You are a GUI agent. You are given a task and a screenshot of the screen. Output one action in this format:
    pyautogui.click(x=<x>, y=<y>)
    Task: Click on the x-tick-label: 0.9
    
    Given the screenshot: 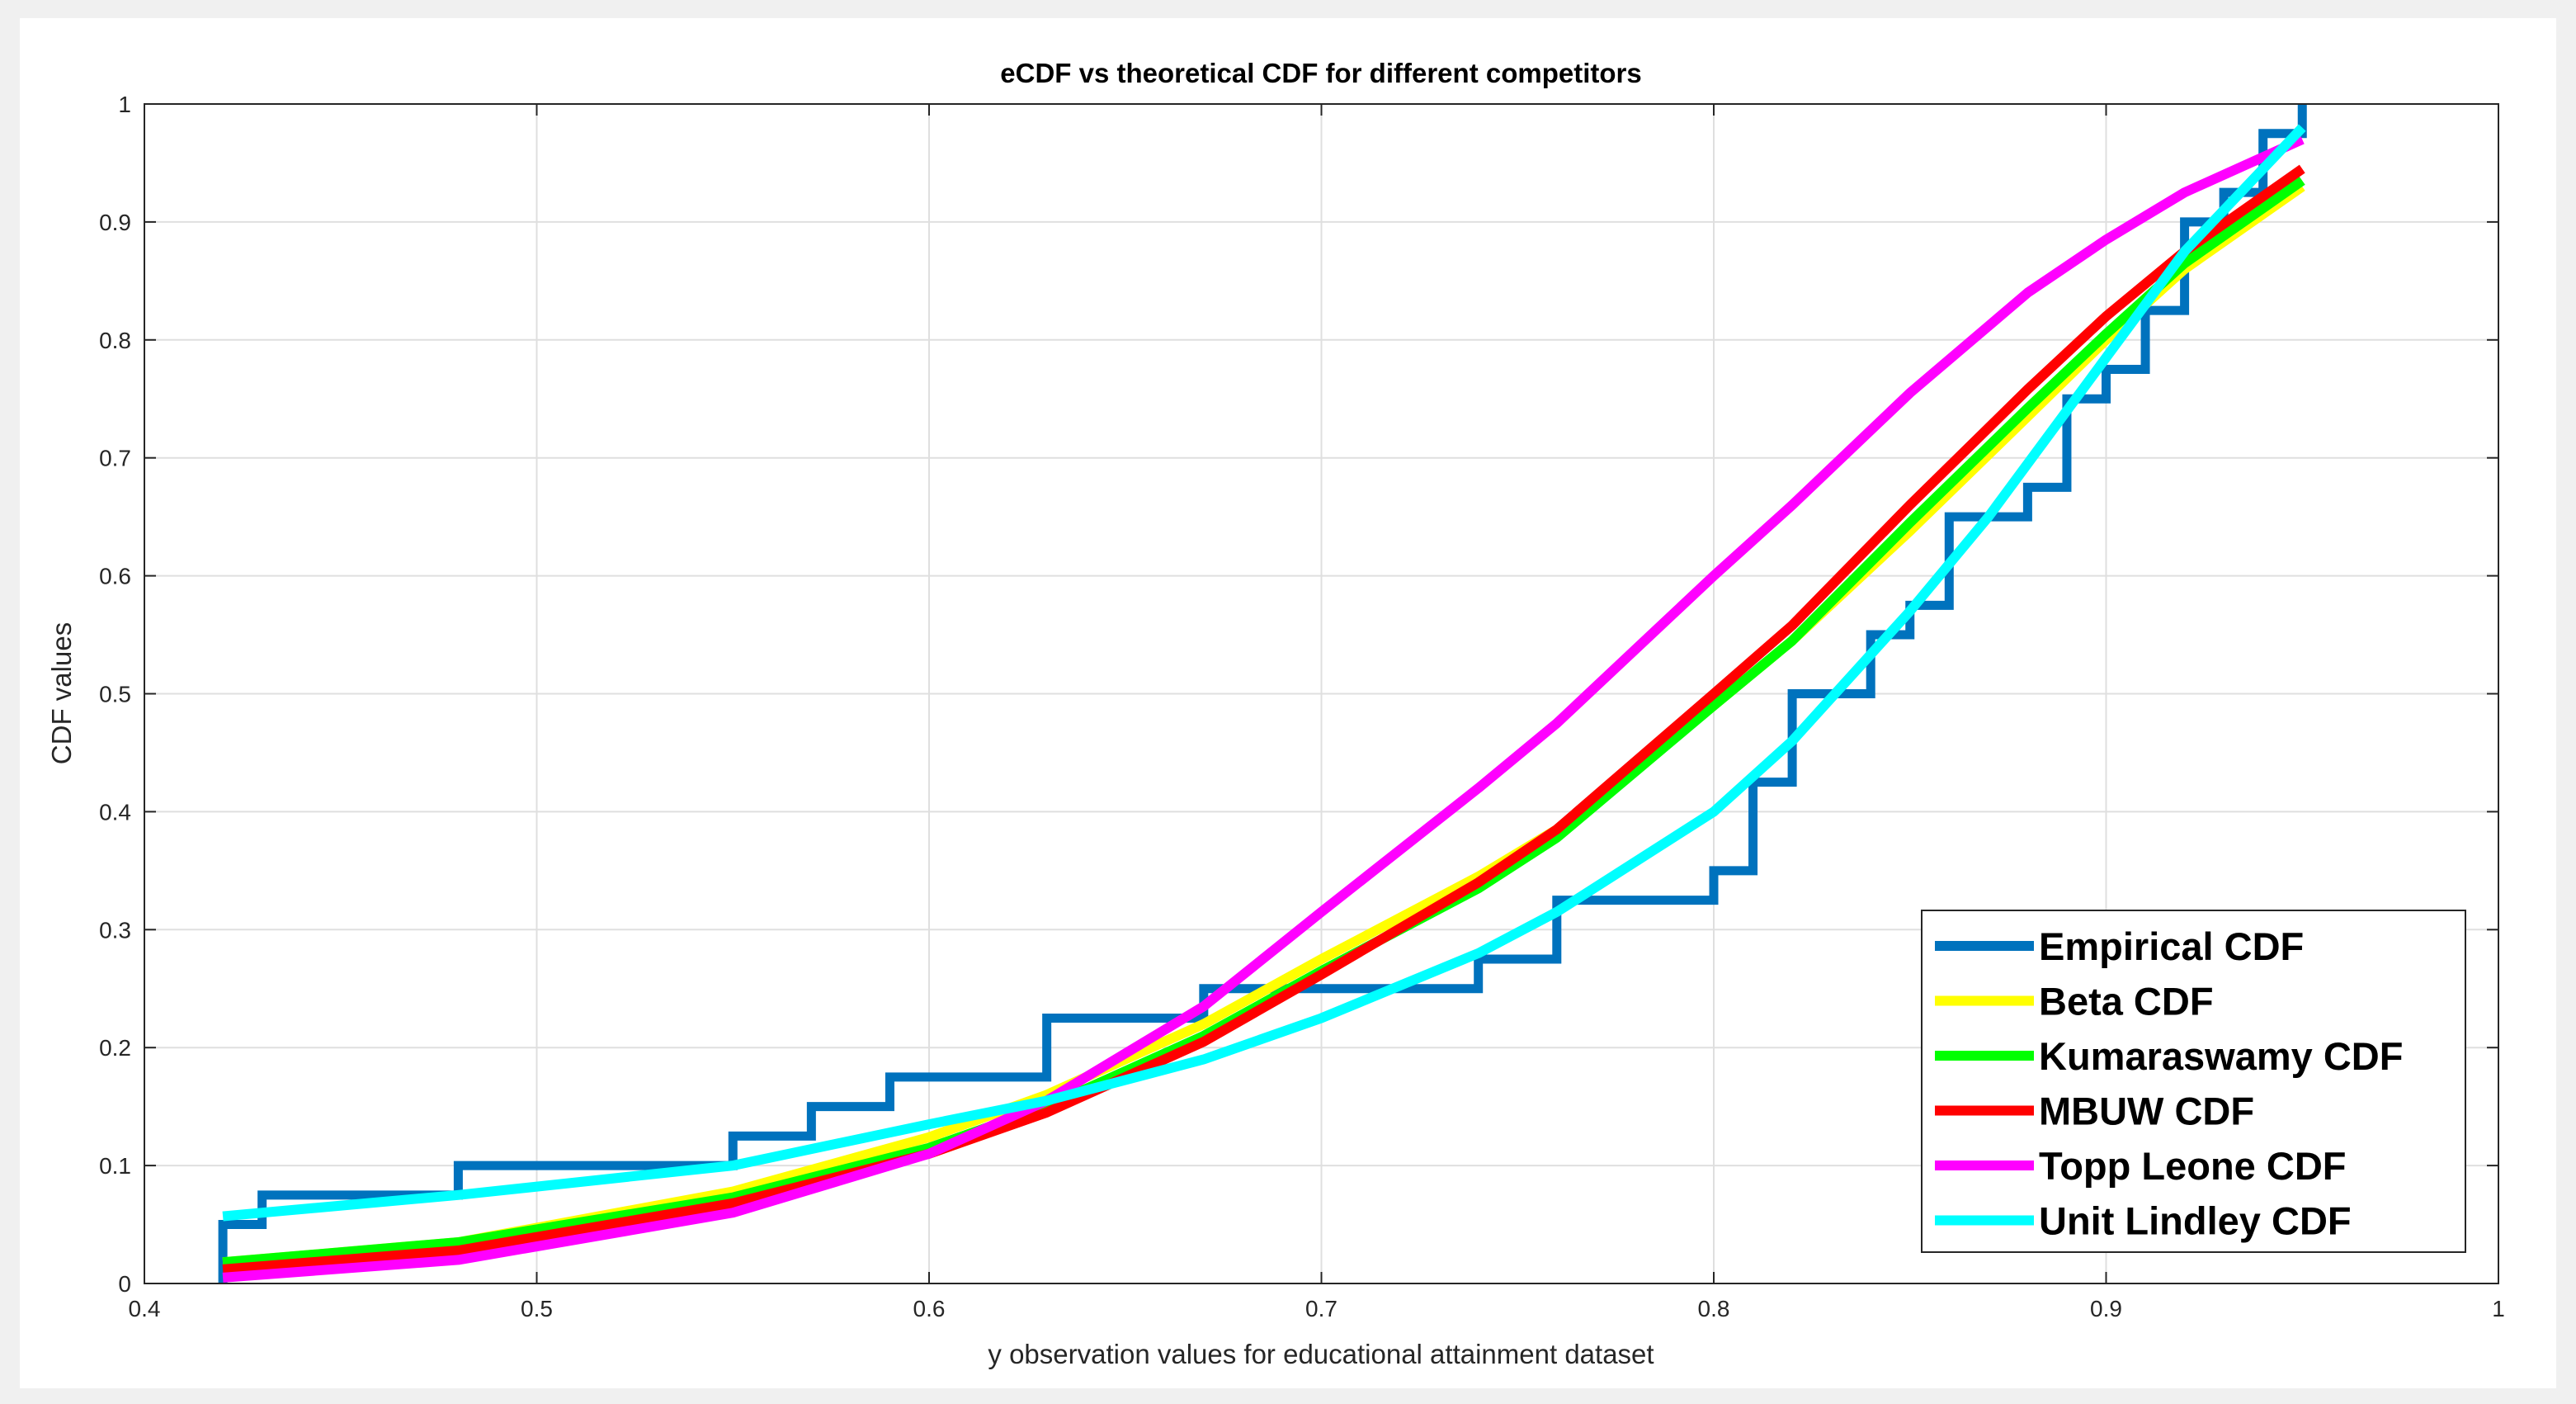 What is the action you would take?
    pyautogui.click(x=2106, y=1308)
    